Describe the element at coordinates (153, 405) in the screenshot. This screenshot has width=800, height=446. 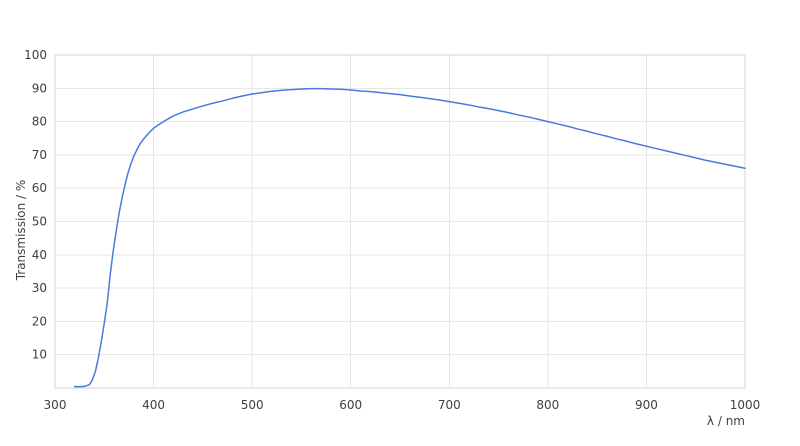
I see `x-tick-label: 400` at that location.